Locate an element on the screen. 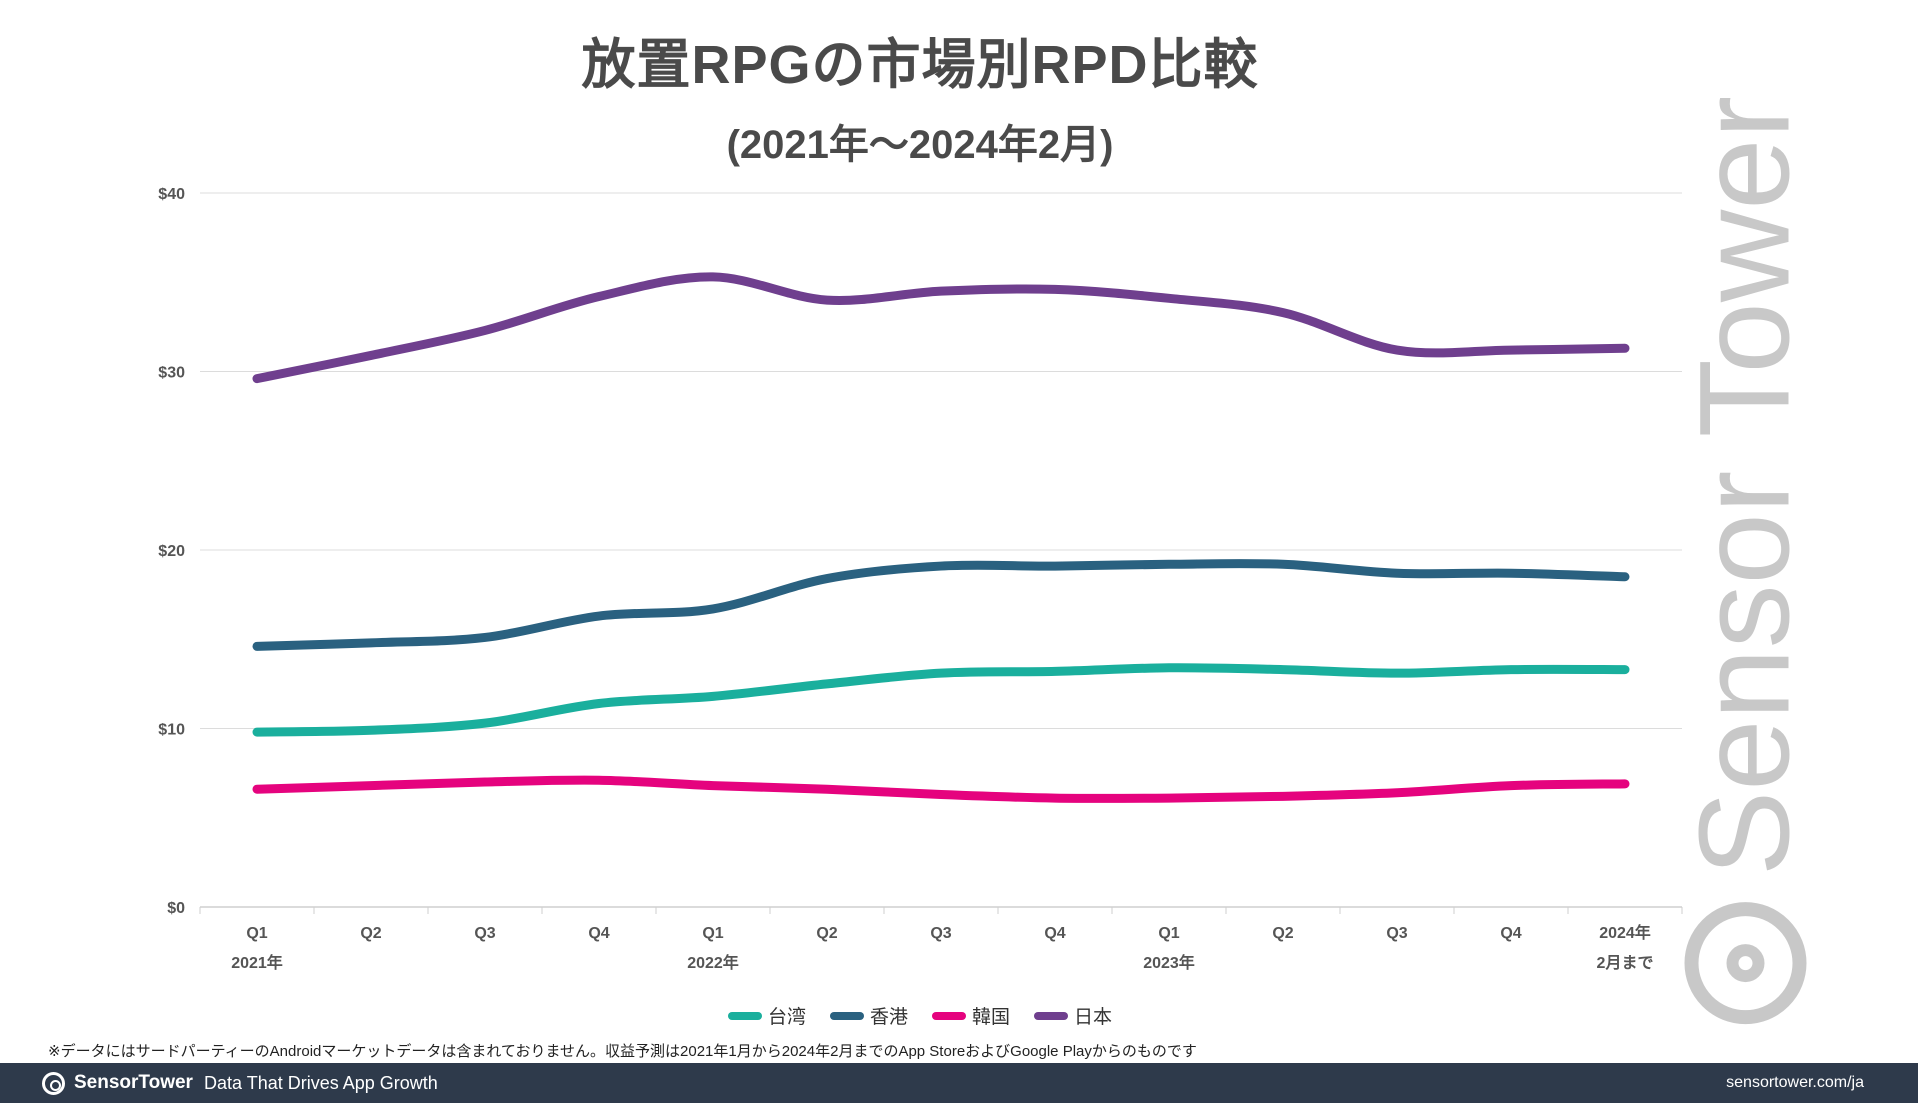 This screenshot has height=1103, width=1918. legend-item-hongkong: 香港 is located at coordinates (868, 1015).